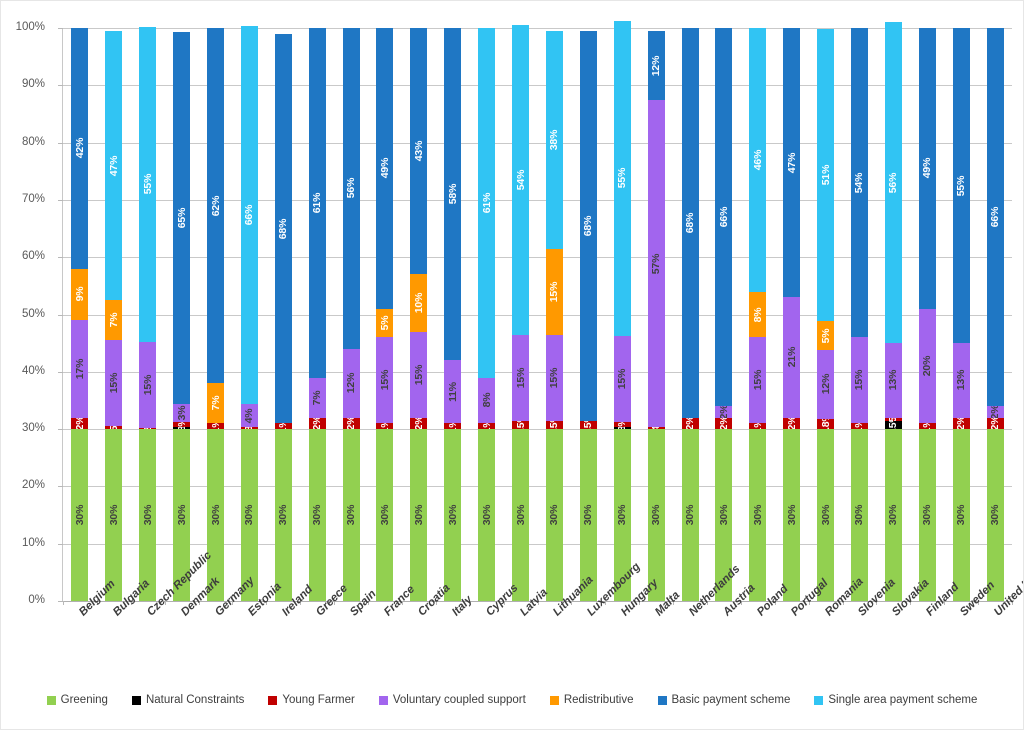 This screenshot has width=1024, height=730. Describe the element at coordinates (419, 303) in the screenshot. I see `bar-segment: 10%` at that location.